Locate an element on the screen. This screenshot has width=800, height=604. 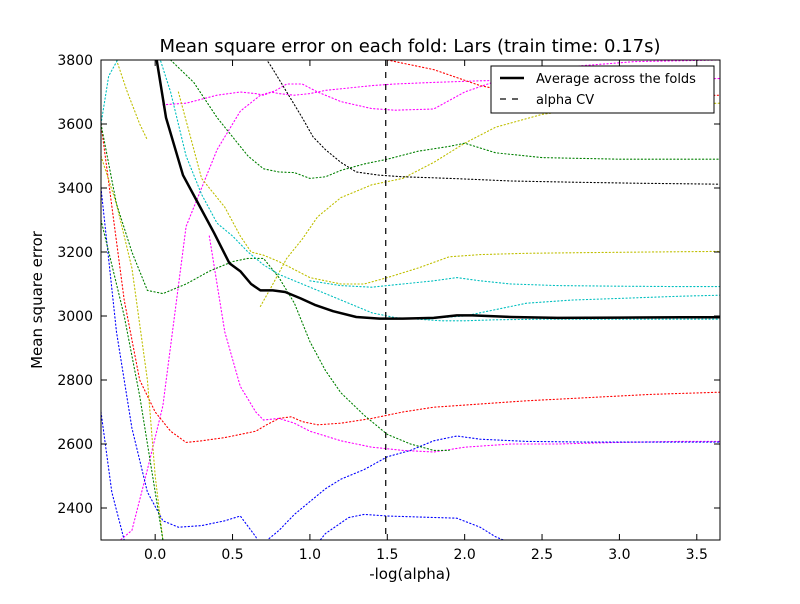
x-tick-label: 2.5 is located at coordinates (542, 555).